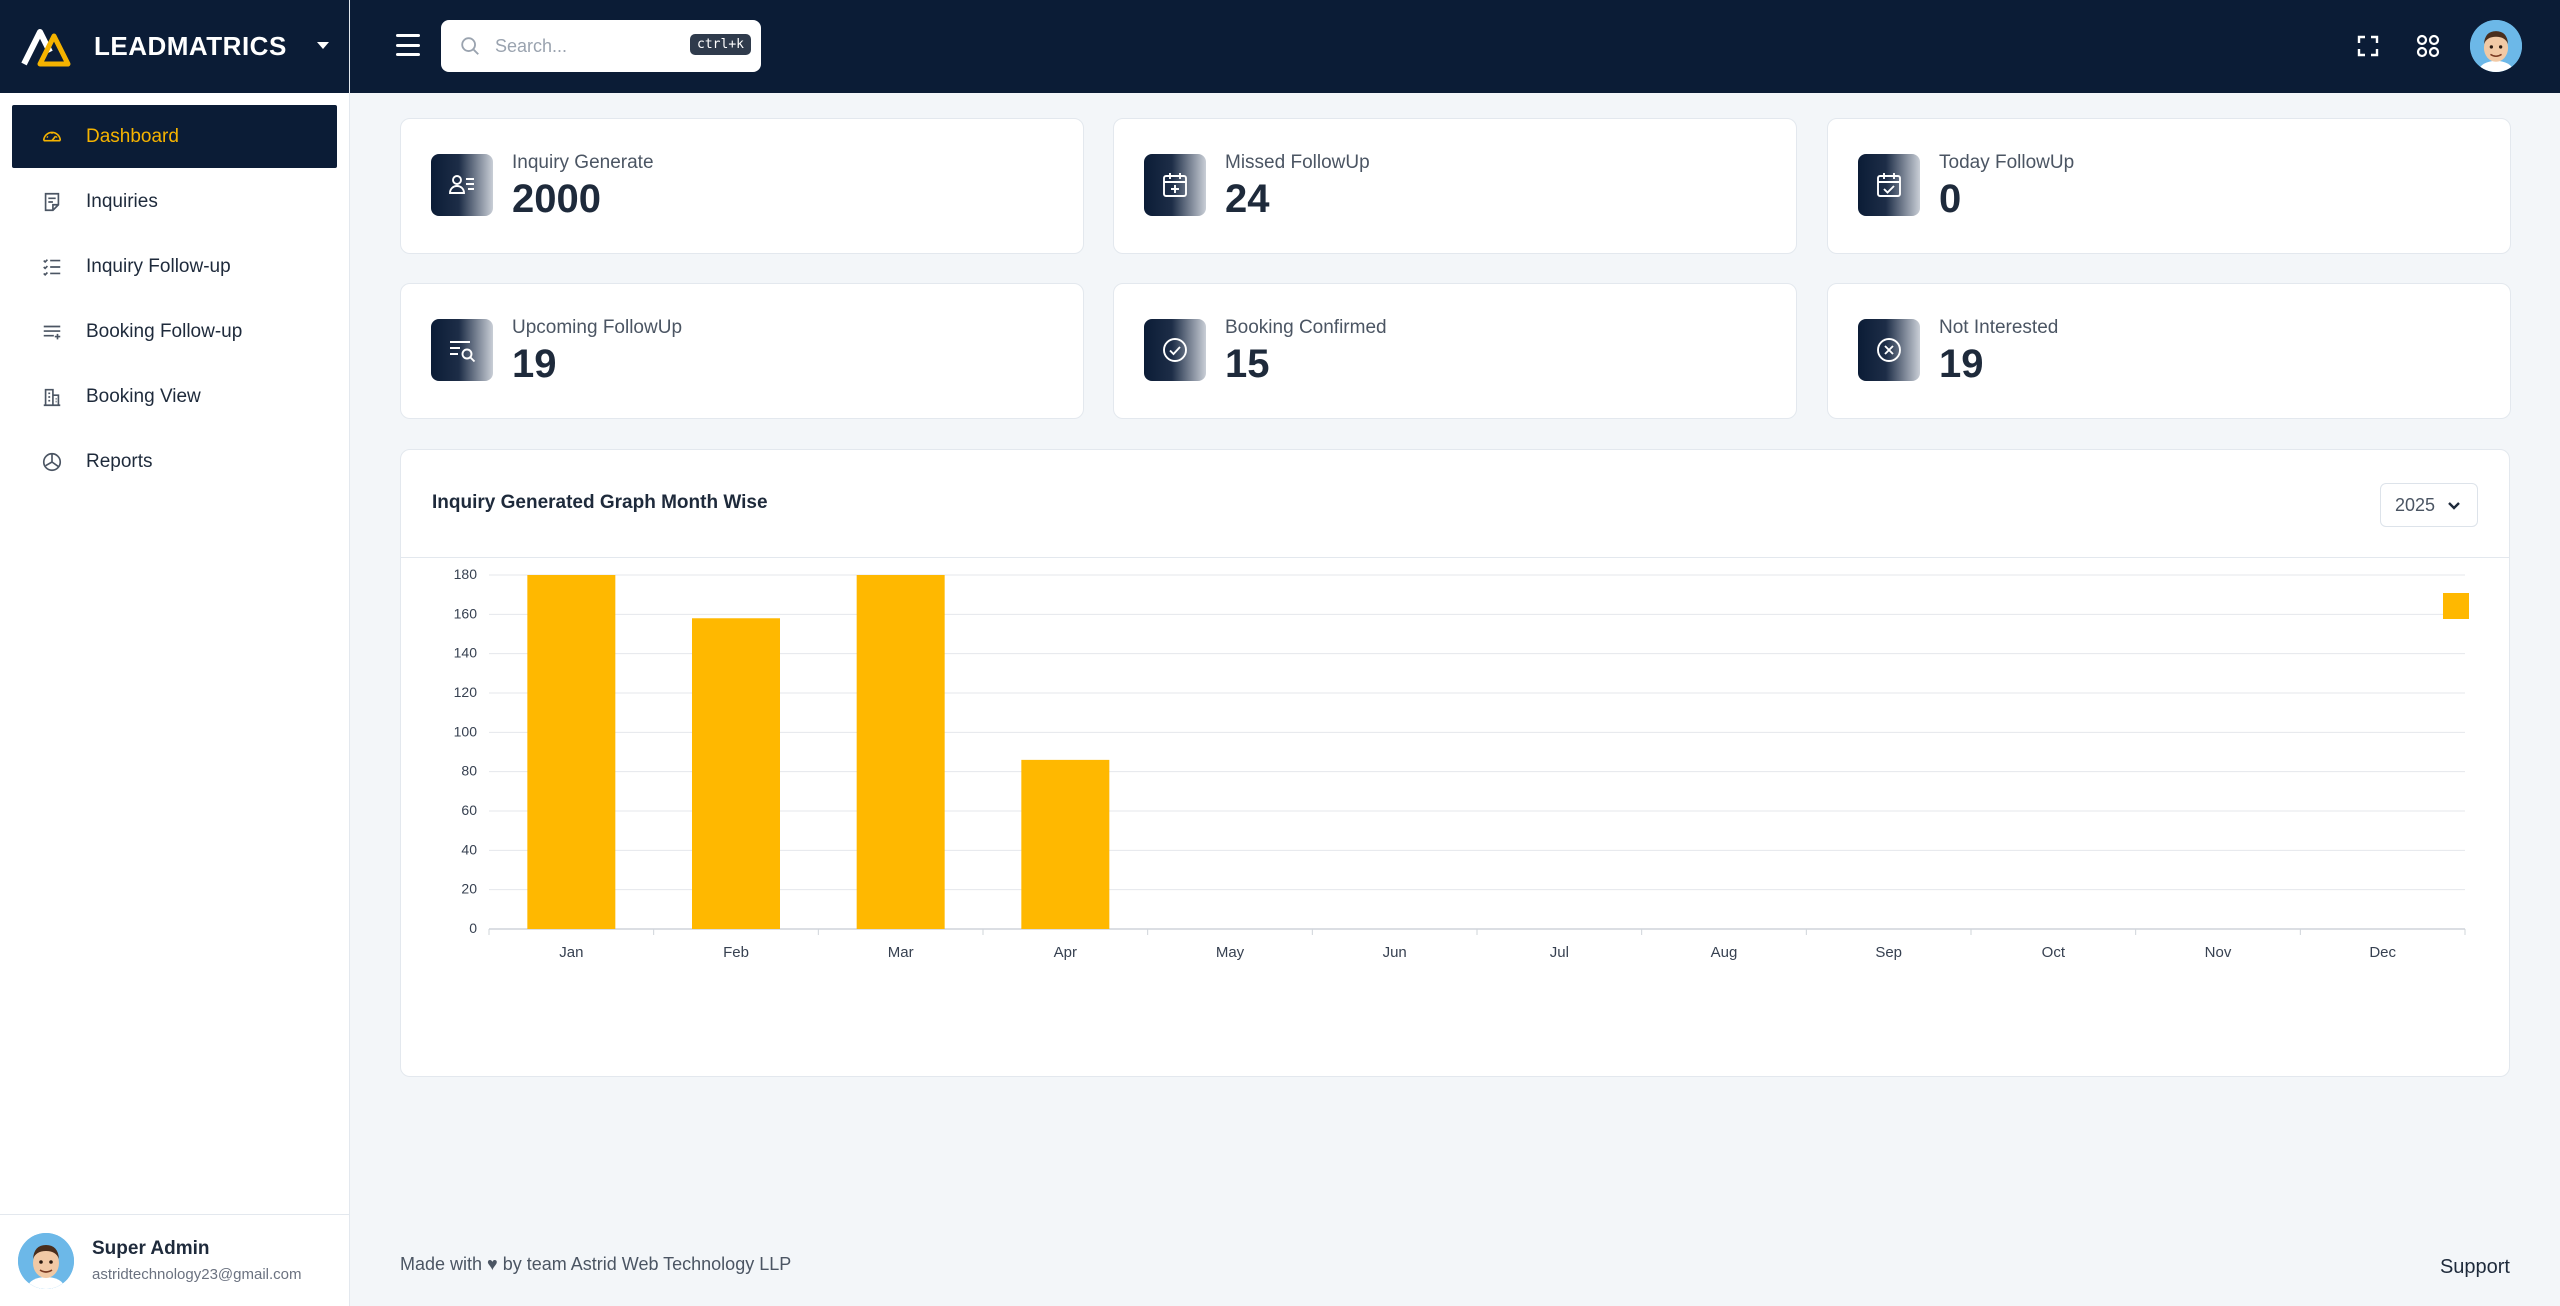 This screenshot has height=1306, width=2560. Describe the element at coordinates (600, 502) in the screenshot. I see `chart-title: Inquiry Generated Graph Month Wise` at that location.